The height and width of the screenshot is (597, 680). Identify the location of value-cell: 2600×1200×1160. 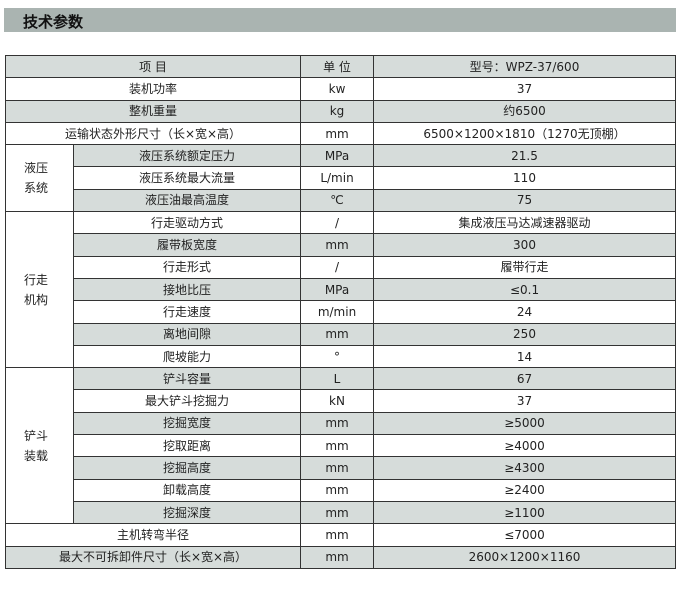
(524, 557).